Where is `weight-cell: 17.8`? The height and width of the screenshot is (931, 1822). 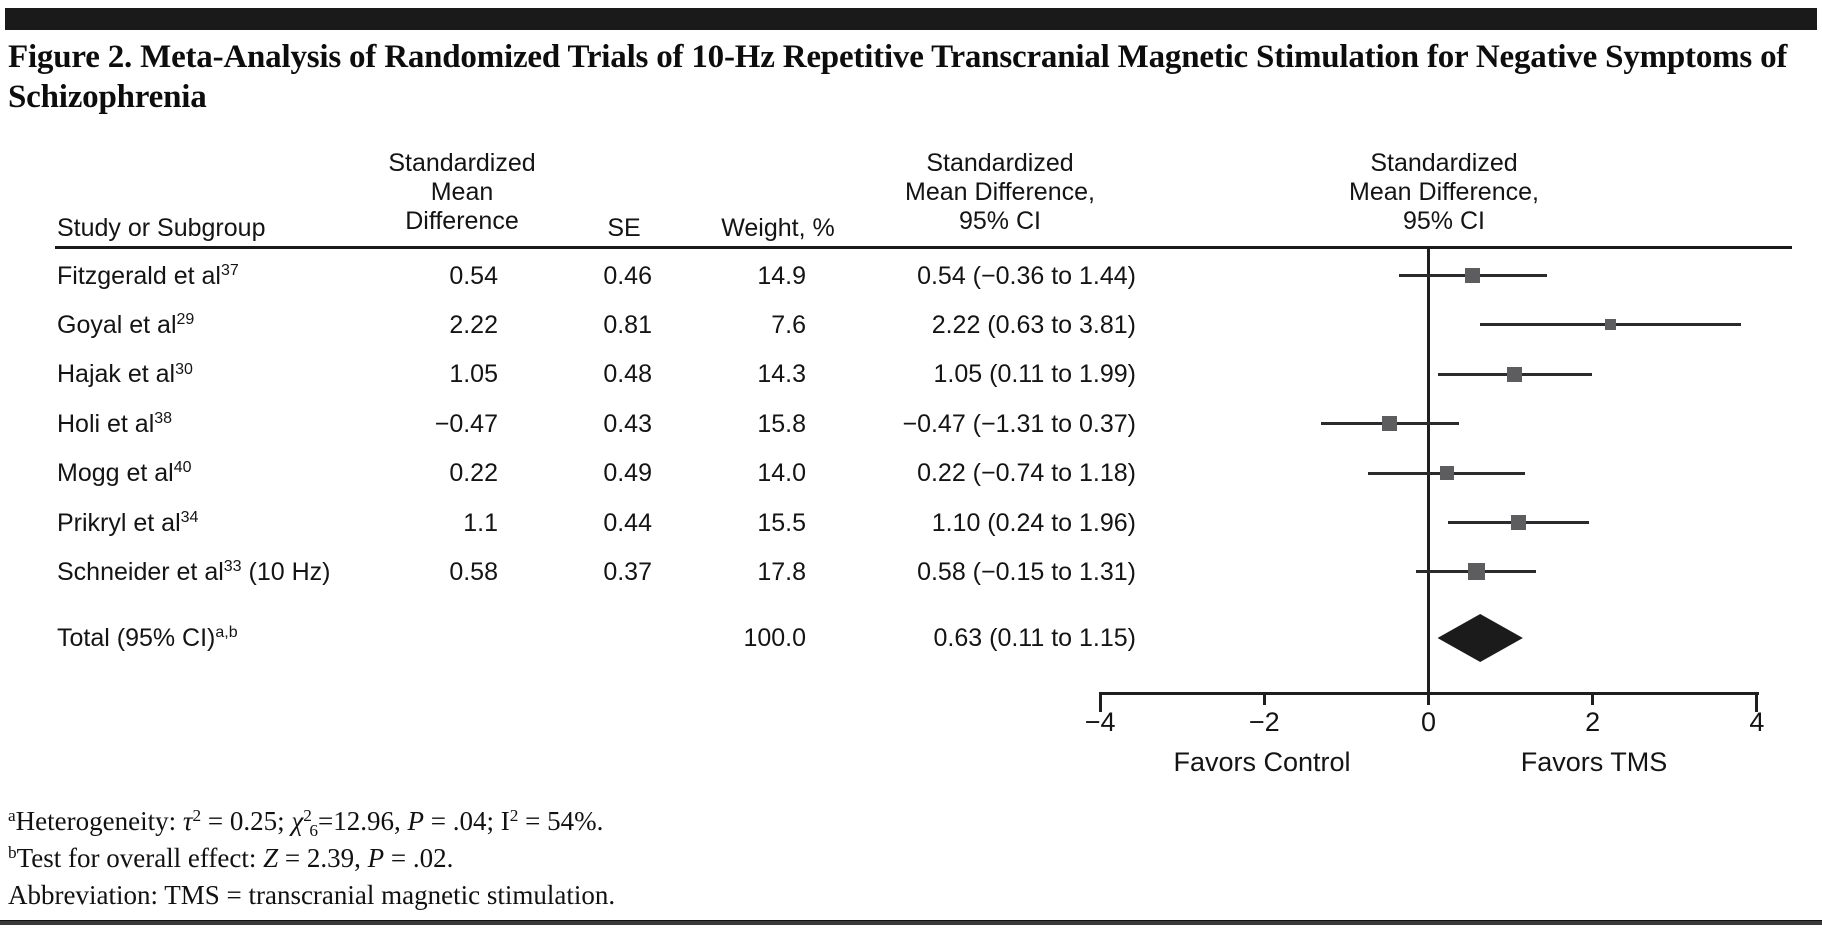
weight-cell: 17.8 is located at coordinates (781, 571).